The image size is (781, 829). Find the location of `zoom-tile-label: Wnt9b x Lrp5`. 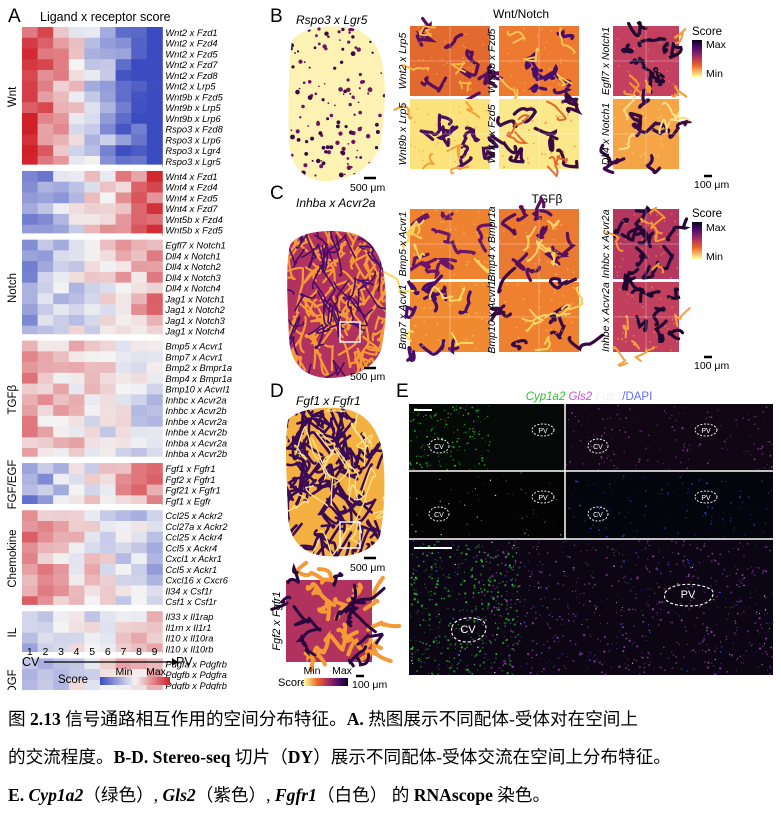

zoom-tile-label: Wnt9b x Lrp5 is located at coordinates (403, 134).